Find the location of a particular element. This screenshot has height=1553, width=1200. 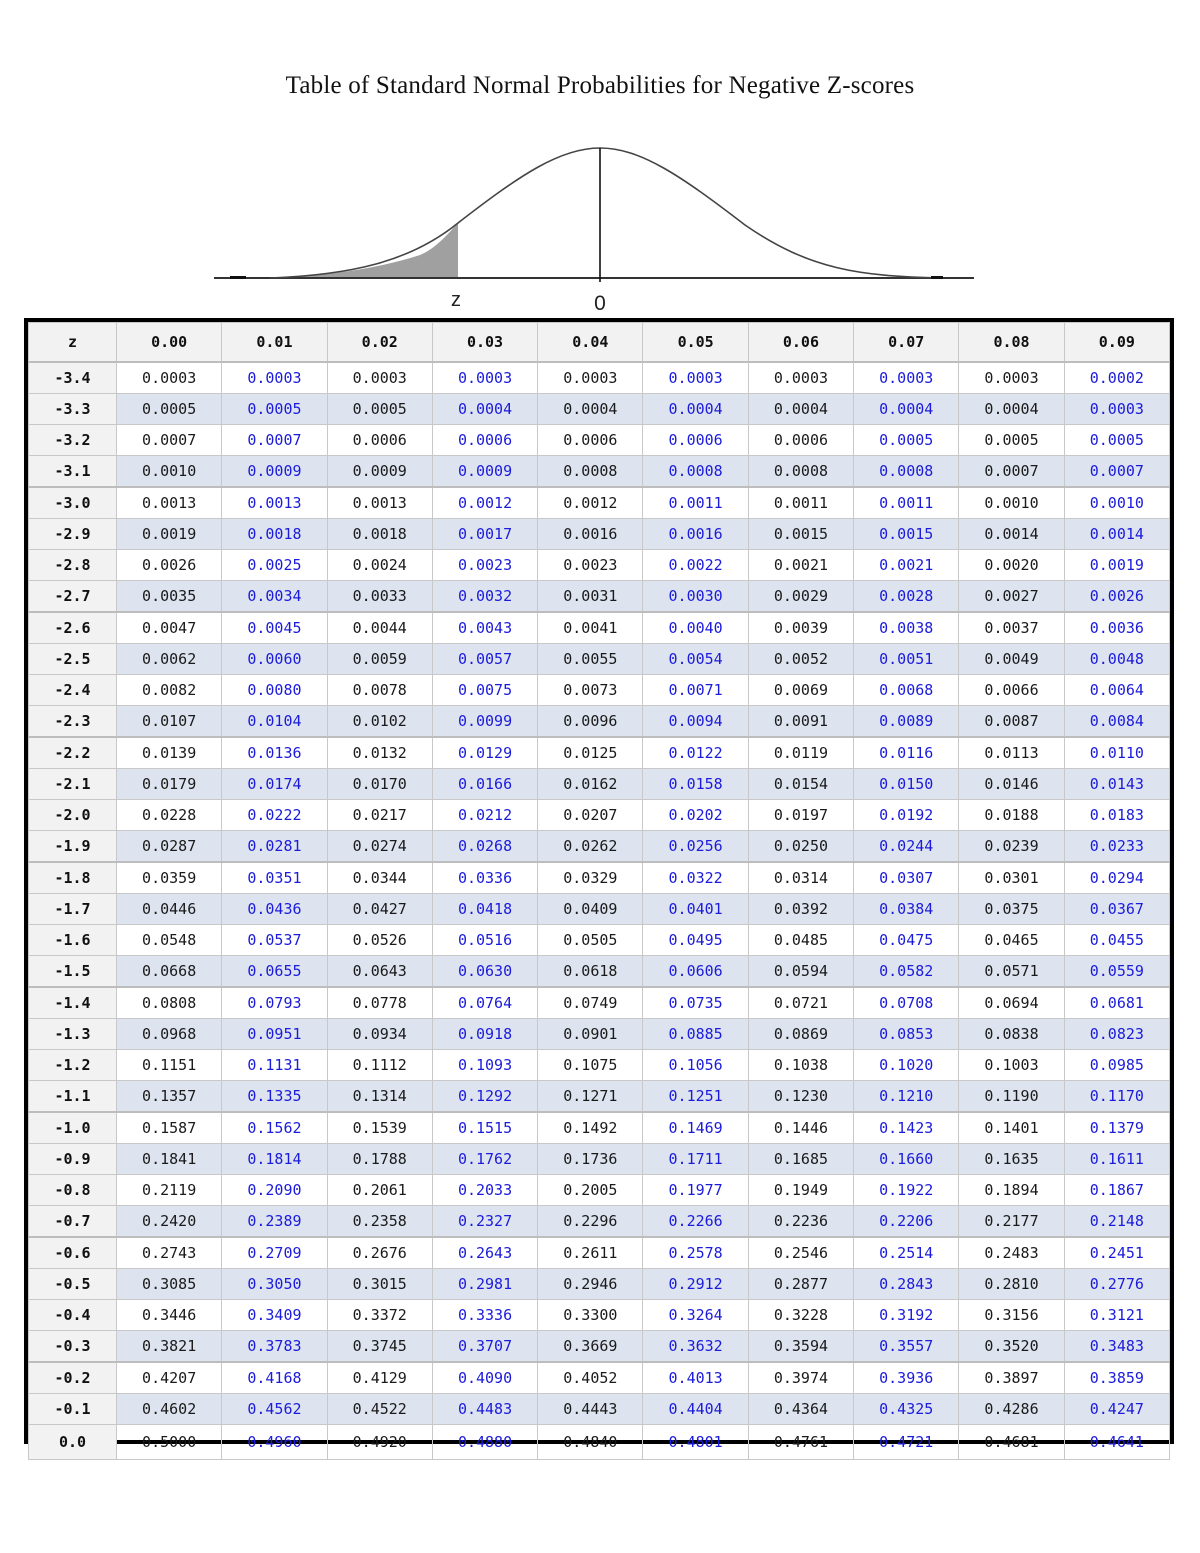

probability-cell: 0.1251 is located at coordinates (695, 1096).